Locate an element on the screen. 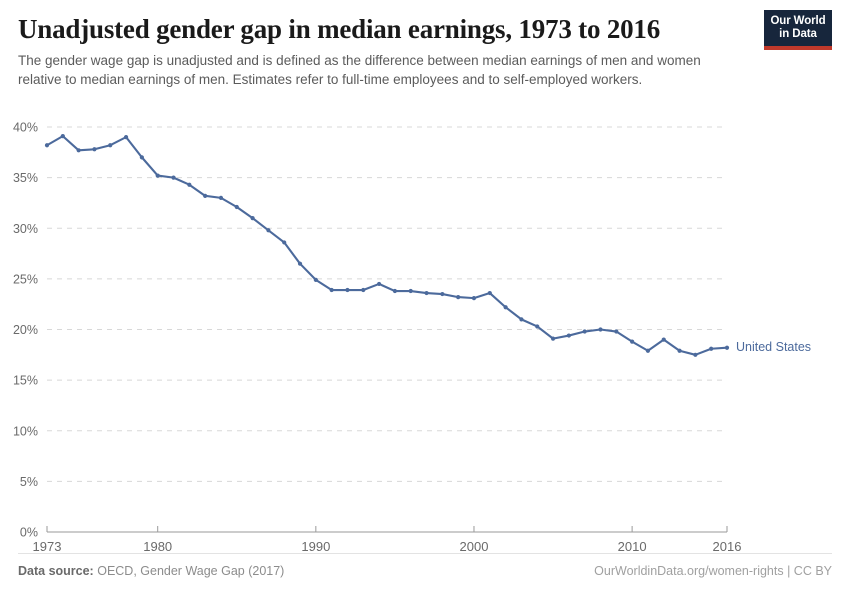  y-axis-tick-labels: 0% 5% 10% 15% 20% 25% 30% 35% 40% is located at coordinates (25, 330).